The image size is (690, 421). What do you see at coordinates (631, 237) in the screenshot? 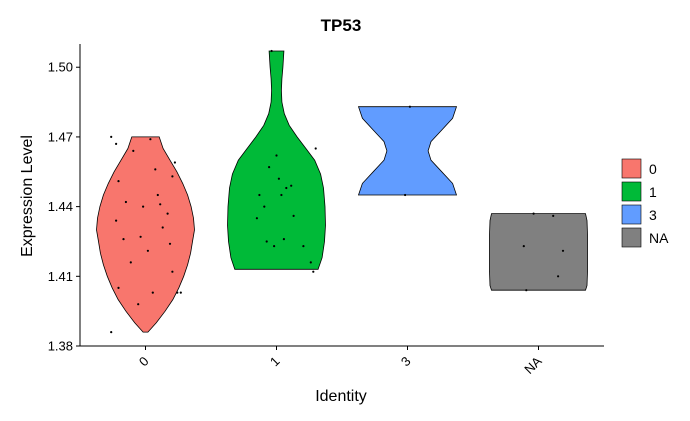
I see `legend-swatch-NA` at bounding box center [631, 237].